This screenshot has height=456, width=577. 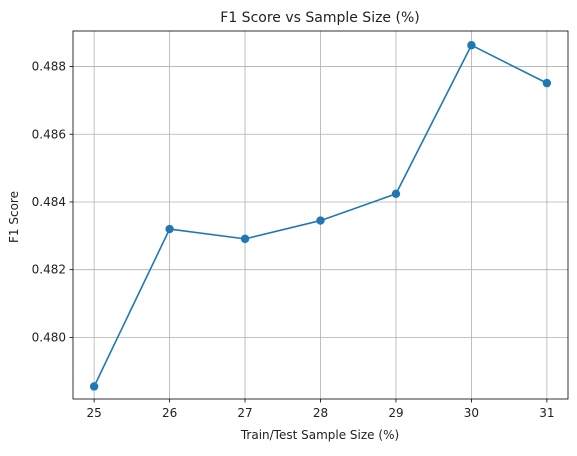 I want to click on y-tick-label: 0.488, so click(x=49, y=67).